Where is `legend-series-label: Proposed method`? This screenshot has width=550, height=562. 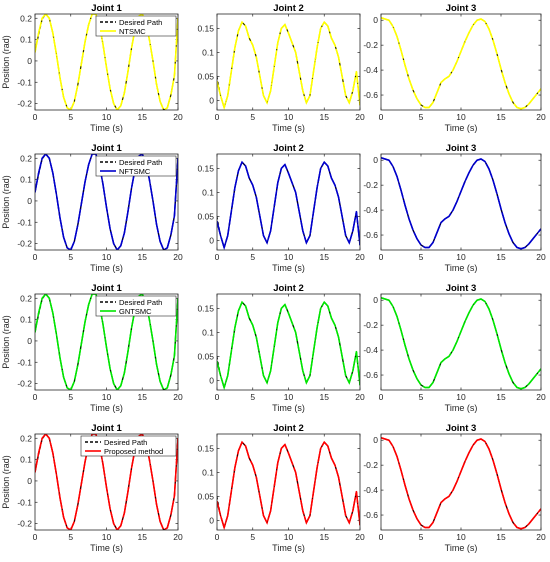
legend-series-label: Proposed method is located at coordinates (133, 451).